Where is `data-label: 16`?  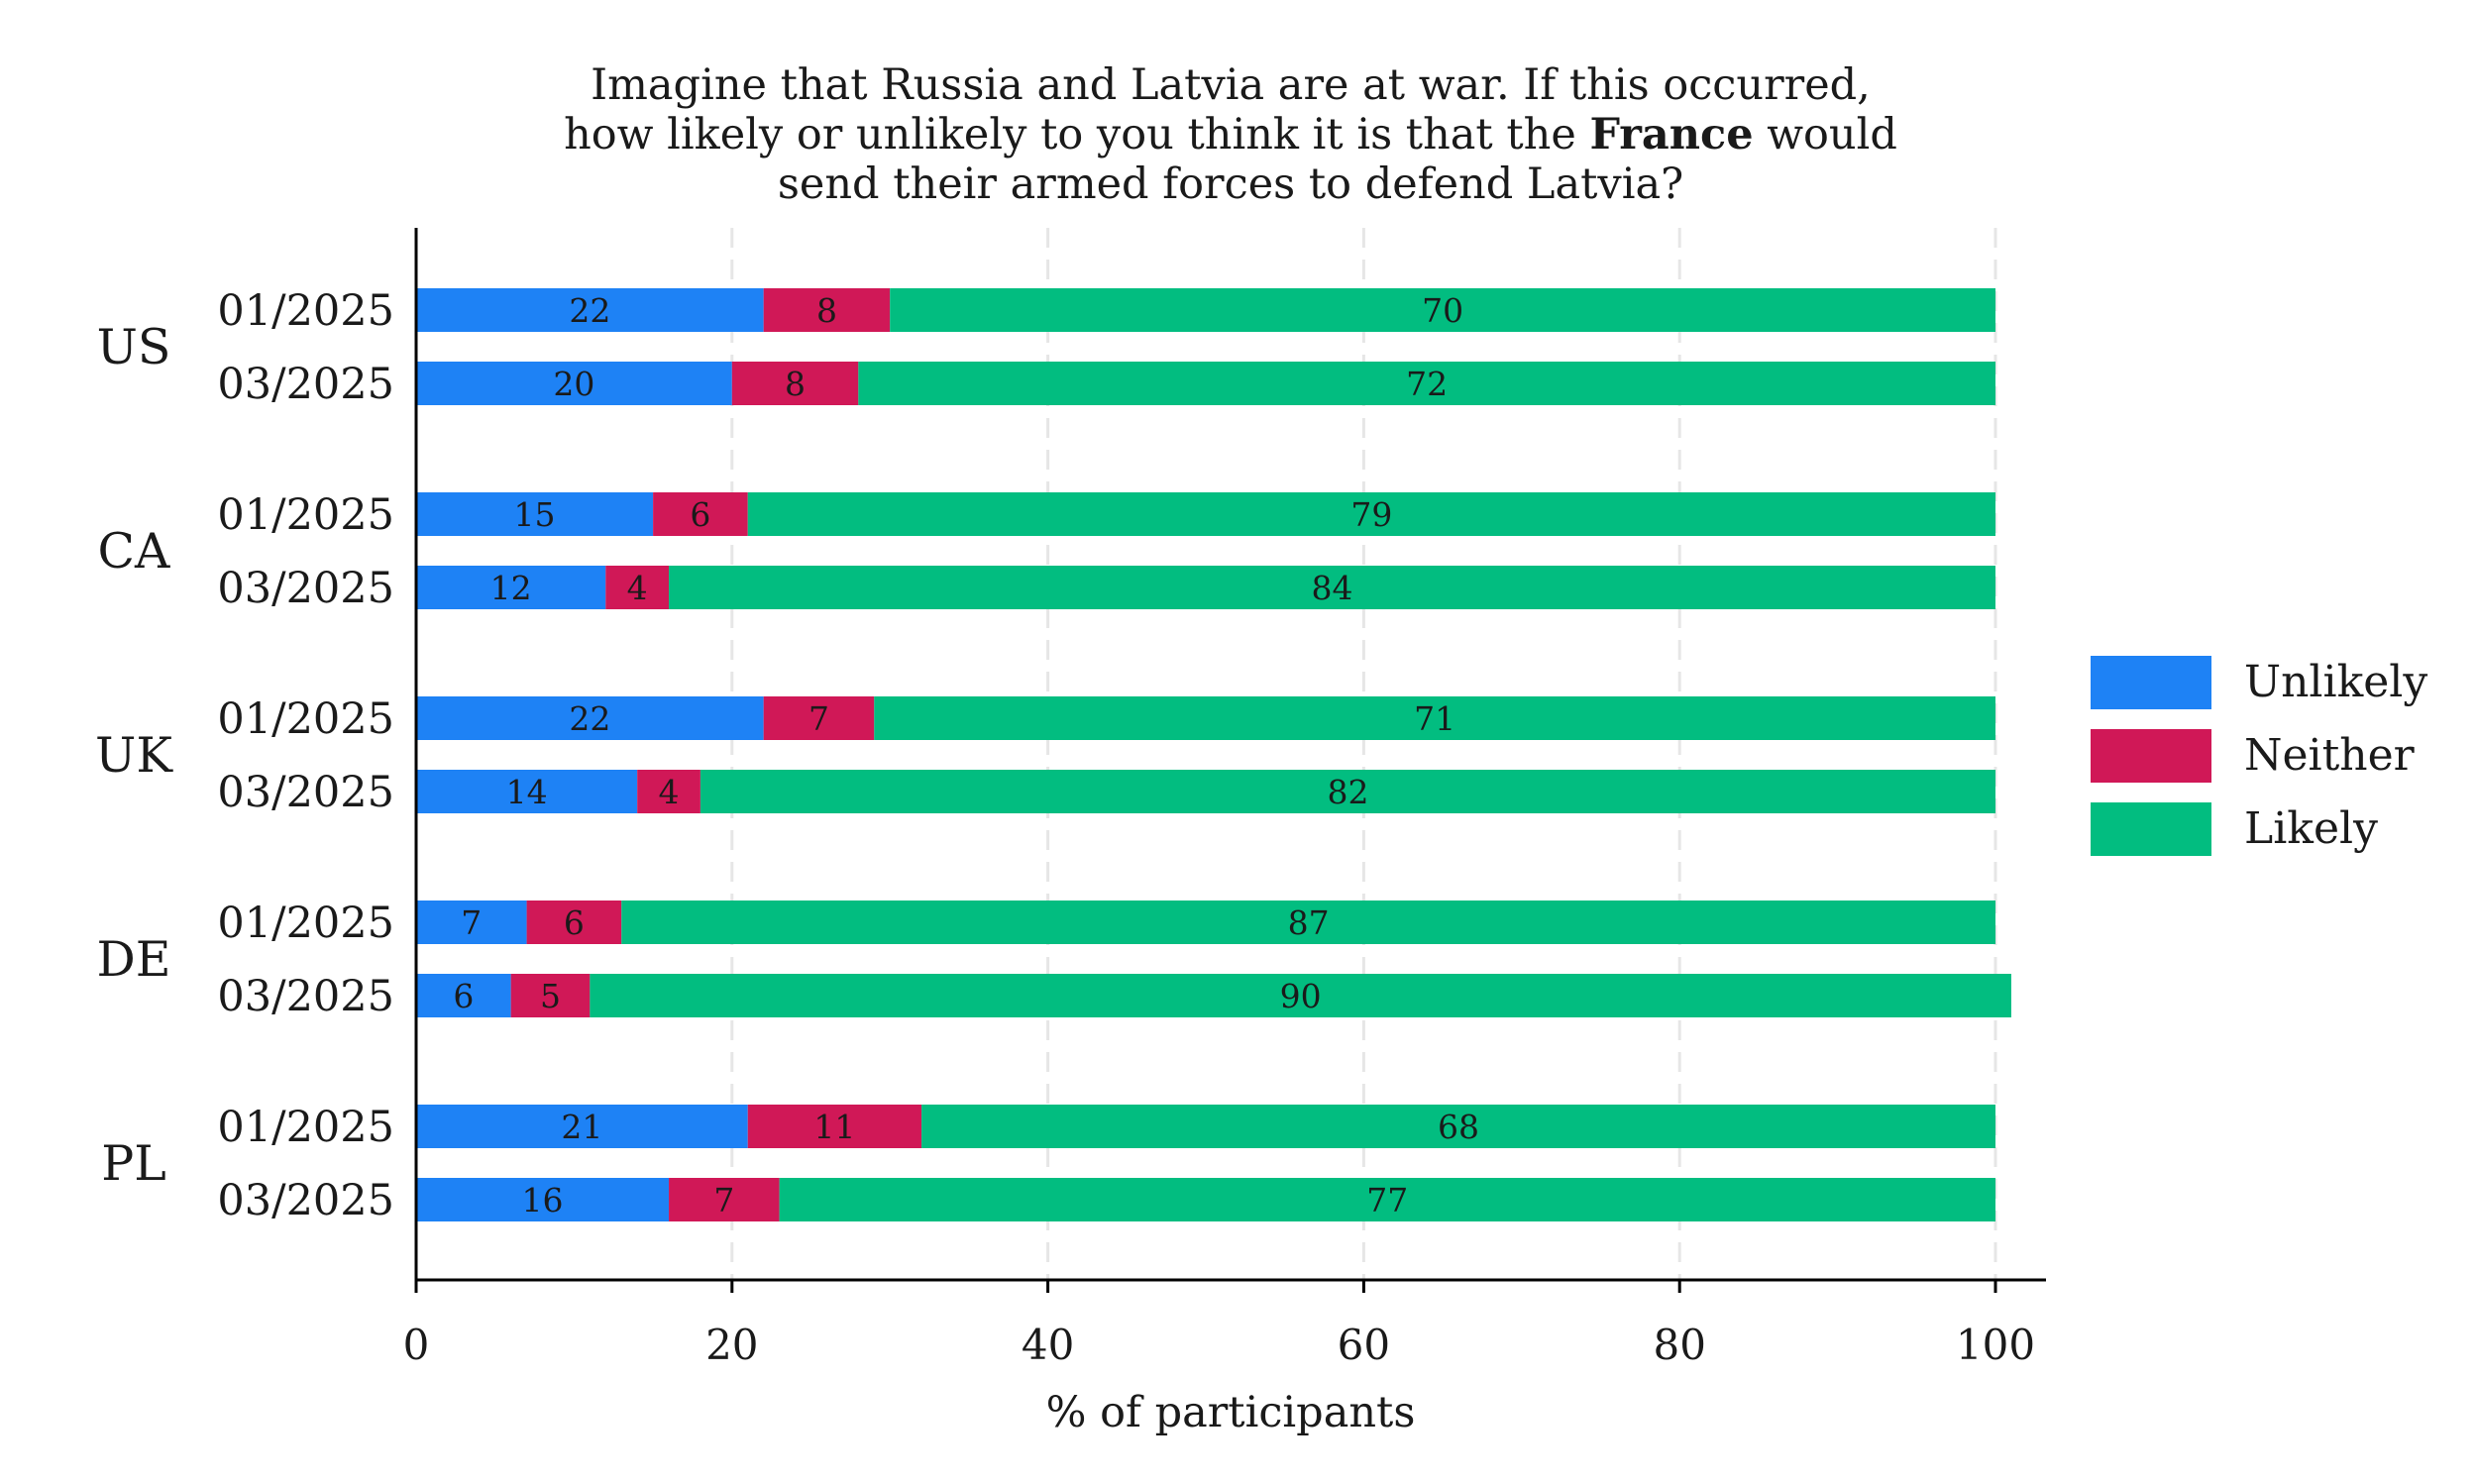
data-label: 16 is located at coordinates (543, 1200).